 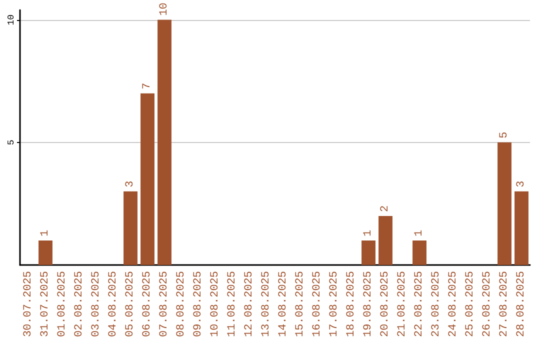 I want to click on x-tick-label: 07.08.2025, so click(x=164, y=304).